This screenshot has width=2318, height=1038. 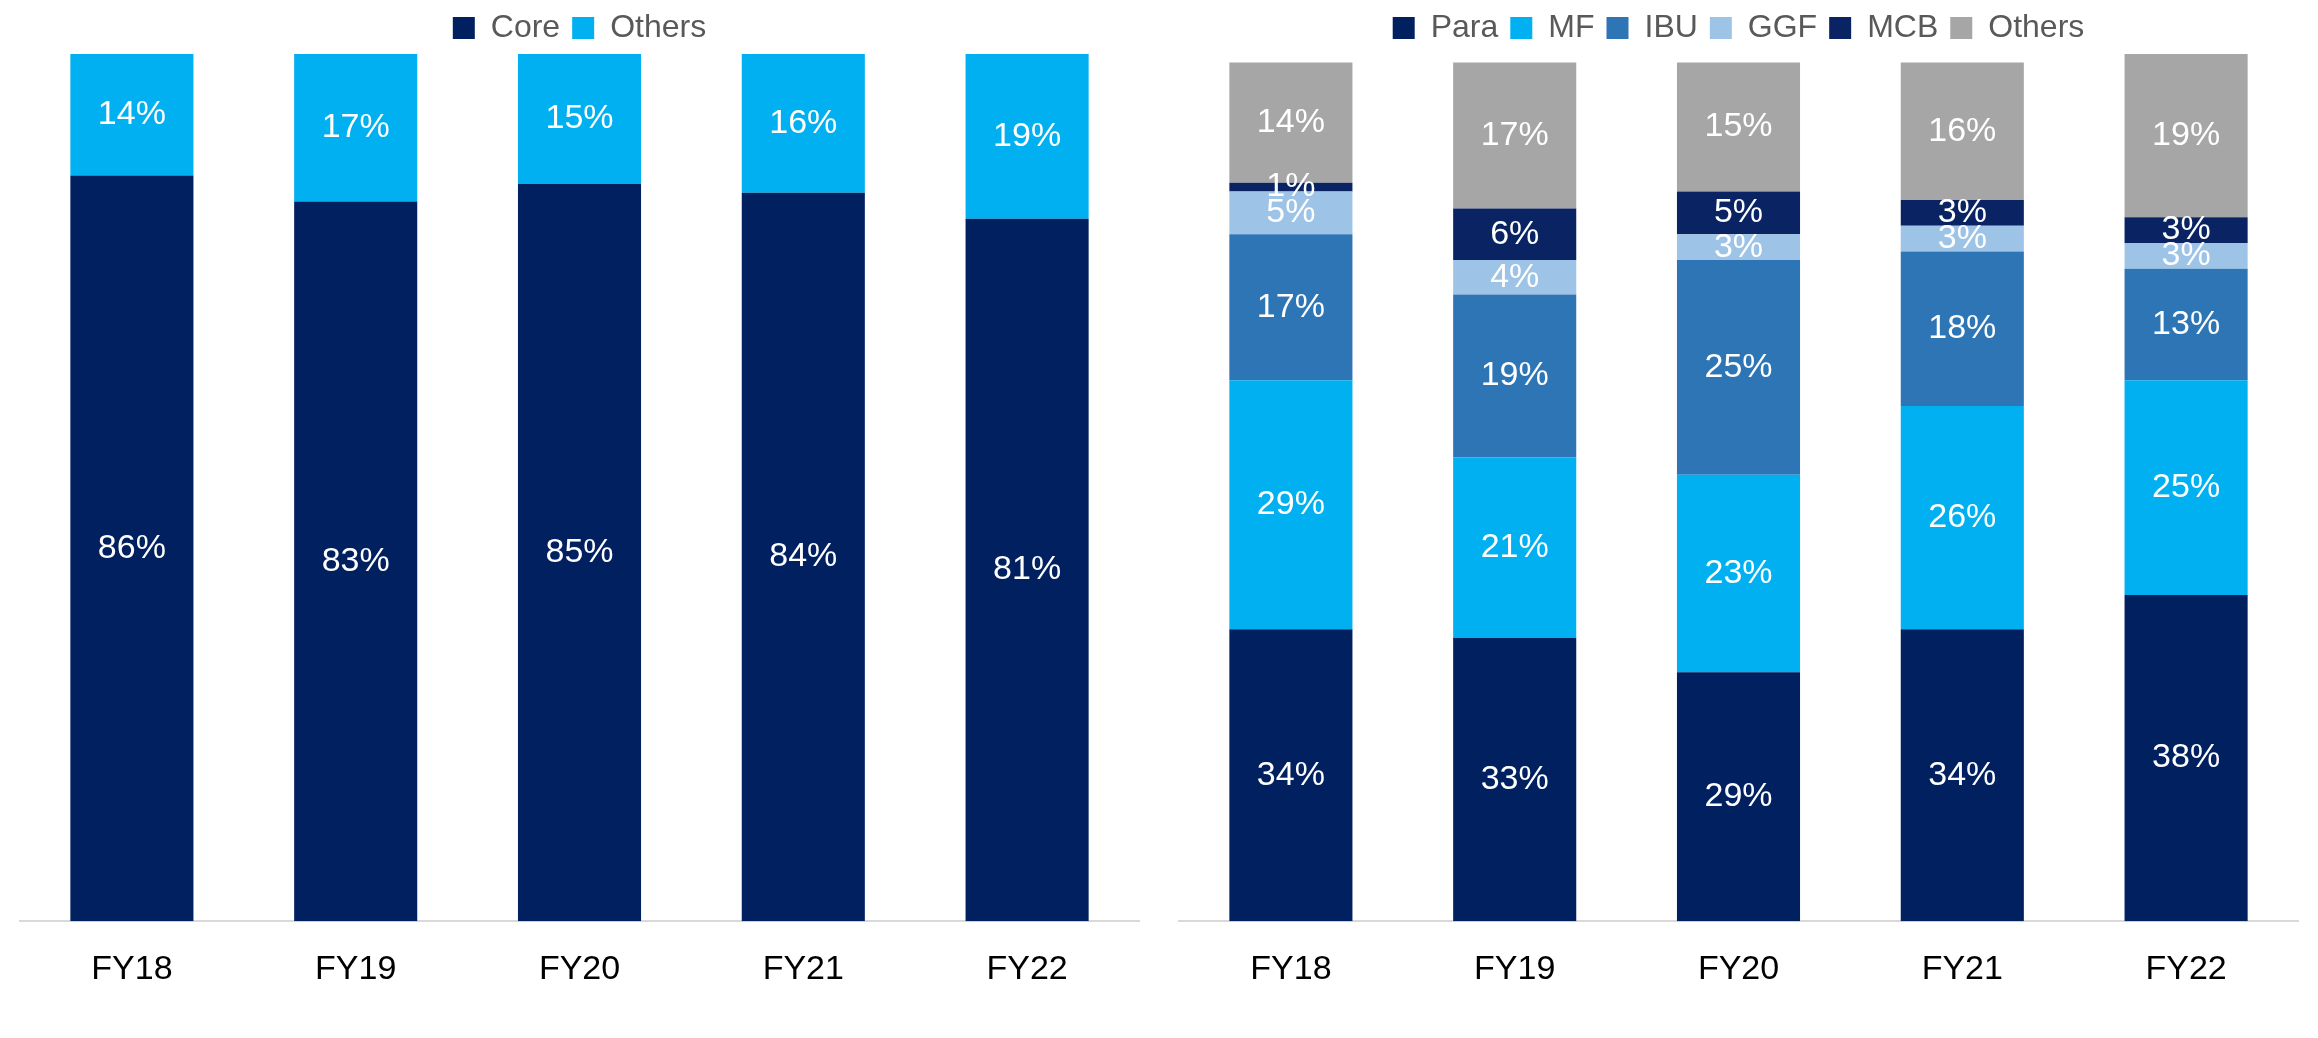 I want to click on legend-label: MCB, so click(x=1903, y=25).